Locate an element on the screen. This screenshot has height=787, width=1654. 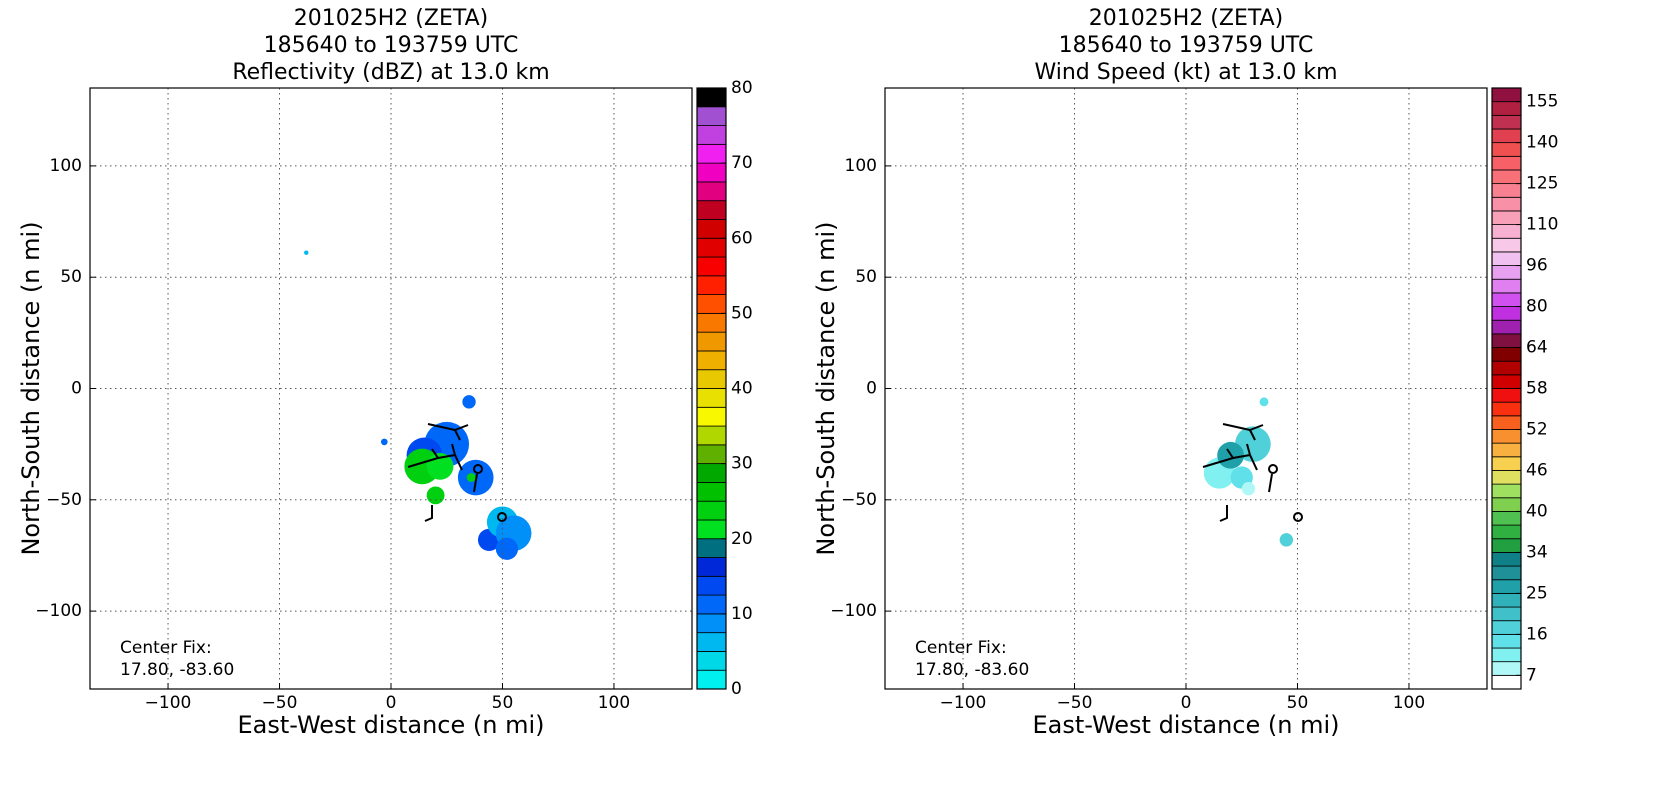
colorbar-tick-label: 140 is located at coordinates (1542, 143).